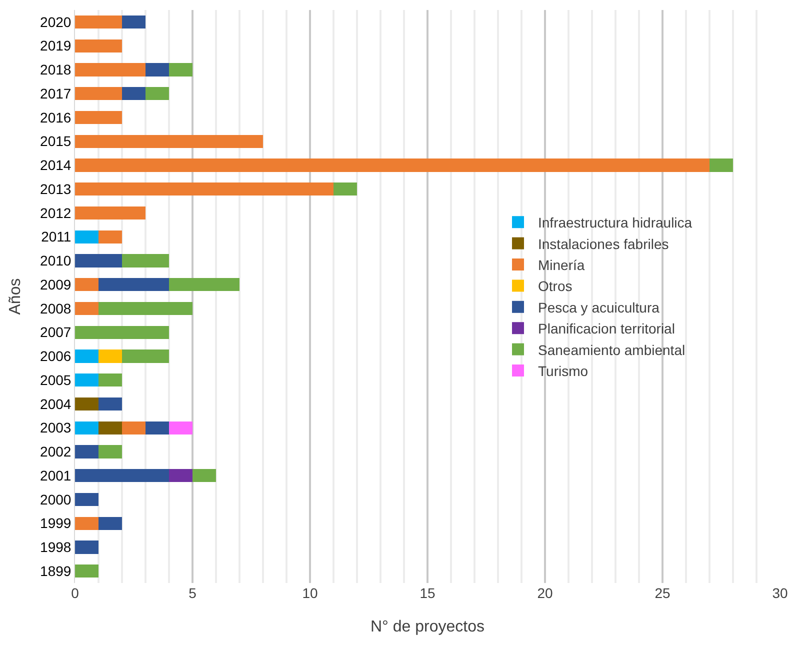 Image resolution: width=800 pixels, height=653 pixels. Describe the element at coordinates (428, 593) in the screenshot. I see `x-tick-label: 15` at that location.